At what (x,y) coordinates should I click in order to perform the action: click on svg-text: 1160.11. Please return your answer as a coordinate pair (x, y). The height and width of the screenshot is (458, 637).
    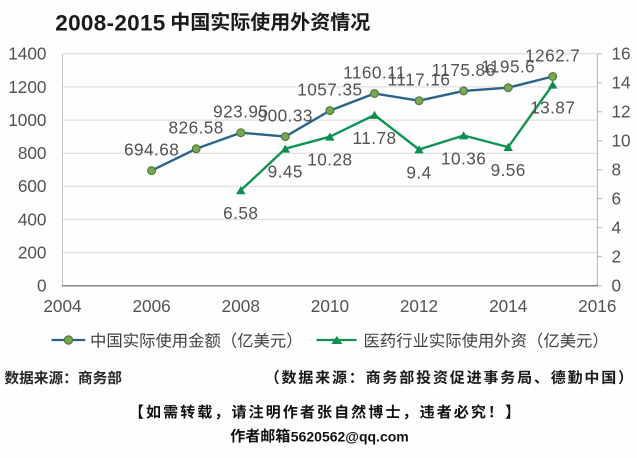
    Looking at the image, I should click on (374, 72).